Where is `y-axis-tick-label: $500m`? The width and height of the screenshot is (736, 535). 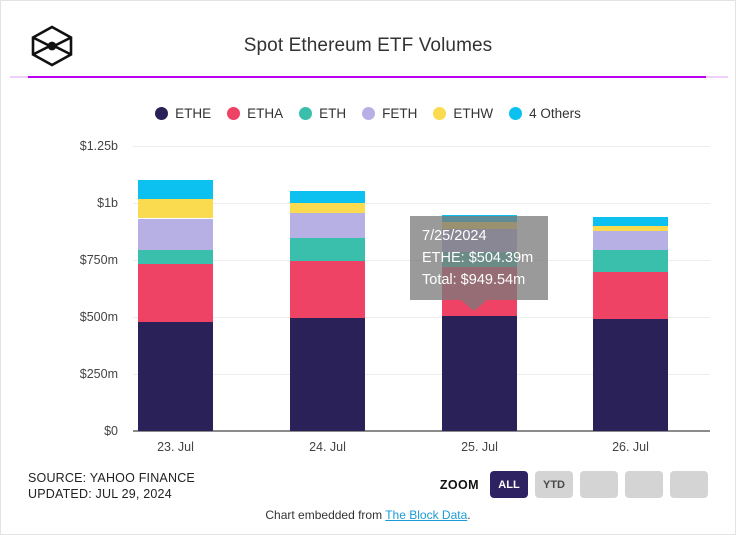
y-axis-tick-label: $500m is located at coordinates (98, 317).